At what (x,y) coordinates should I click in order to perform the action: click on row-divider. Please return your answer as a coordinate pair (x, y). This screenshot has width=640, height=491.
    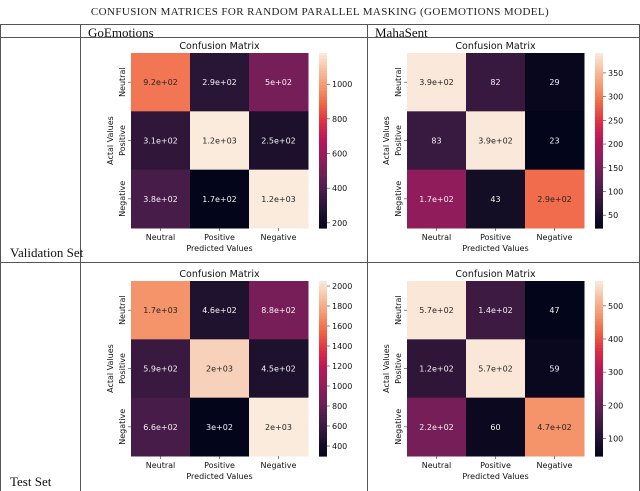
    Looking at the image, I should click on (320, 262).